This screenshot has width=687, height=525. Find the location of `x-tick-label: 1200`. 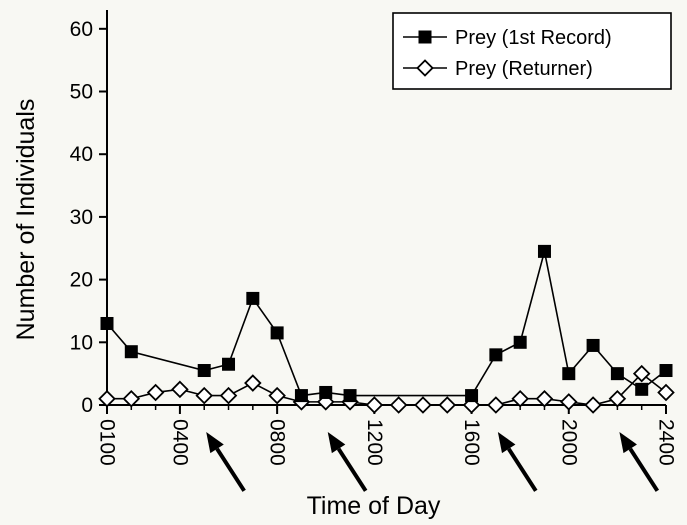

x-tick-label: 1200 is located at coordinates (374, 442).